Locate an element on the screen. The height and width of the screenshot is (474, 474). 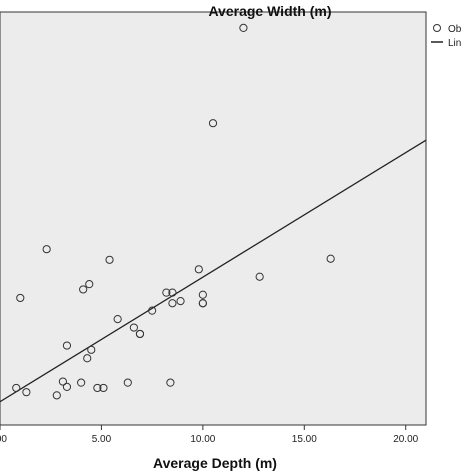
legend-marker-observed is located at coordinates (437, 28).